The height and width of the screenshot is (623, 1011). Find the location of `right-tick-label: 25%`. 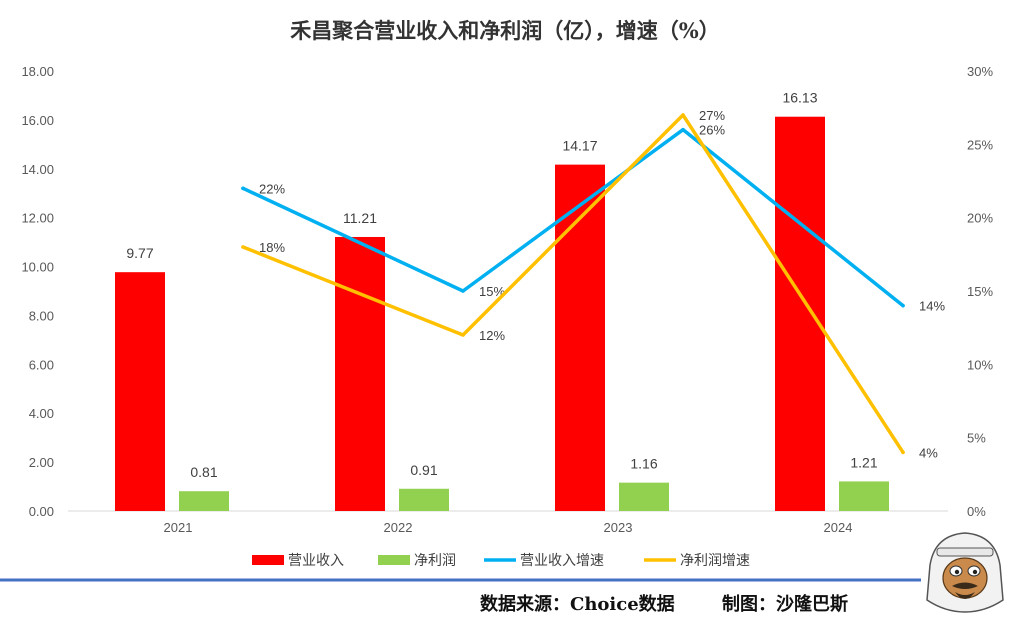

right-tick-label: 25% is located at coordinates (980, 144).